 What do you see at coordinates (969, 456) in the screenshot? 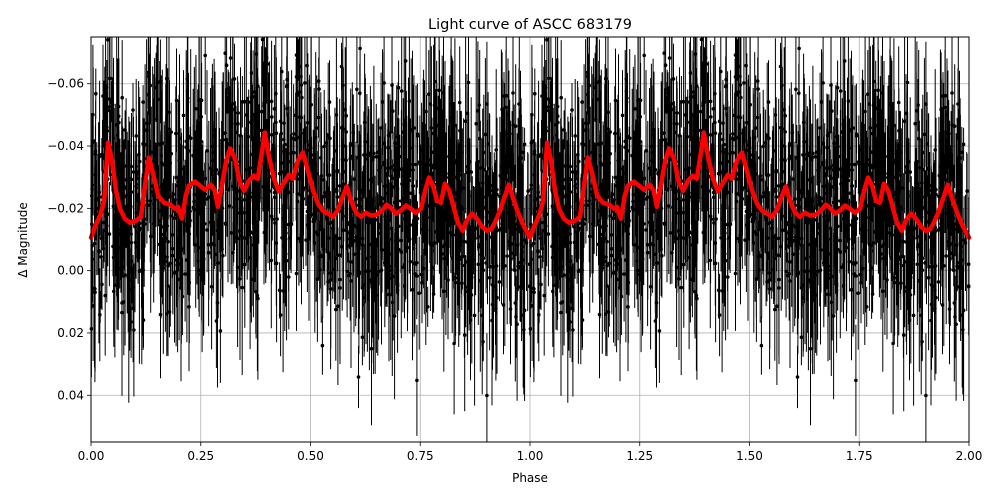
I see `x-tick-label: 2.00` at bounding box center [969, 456].